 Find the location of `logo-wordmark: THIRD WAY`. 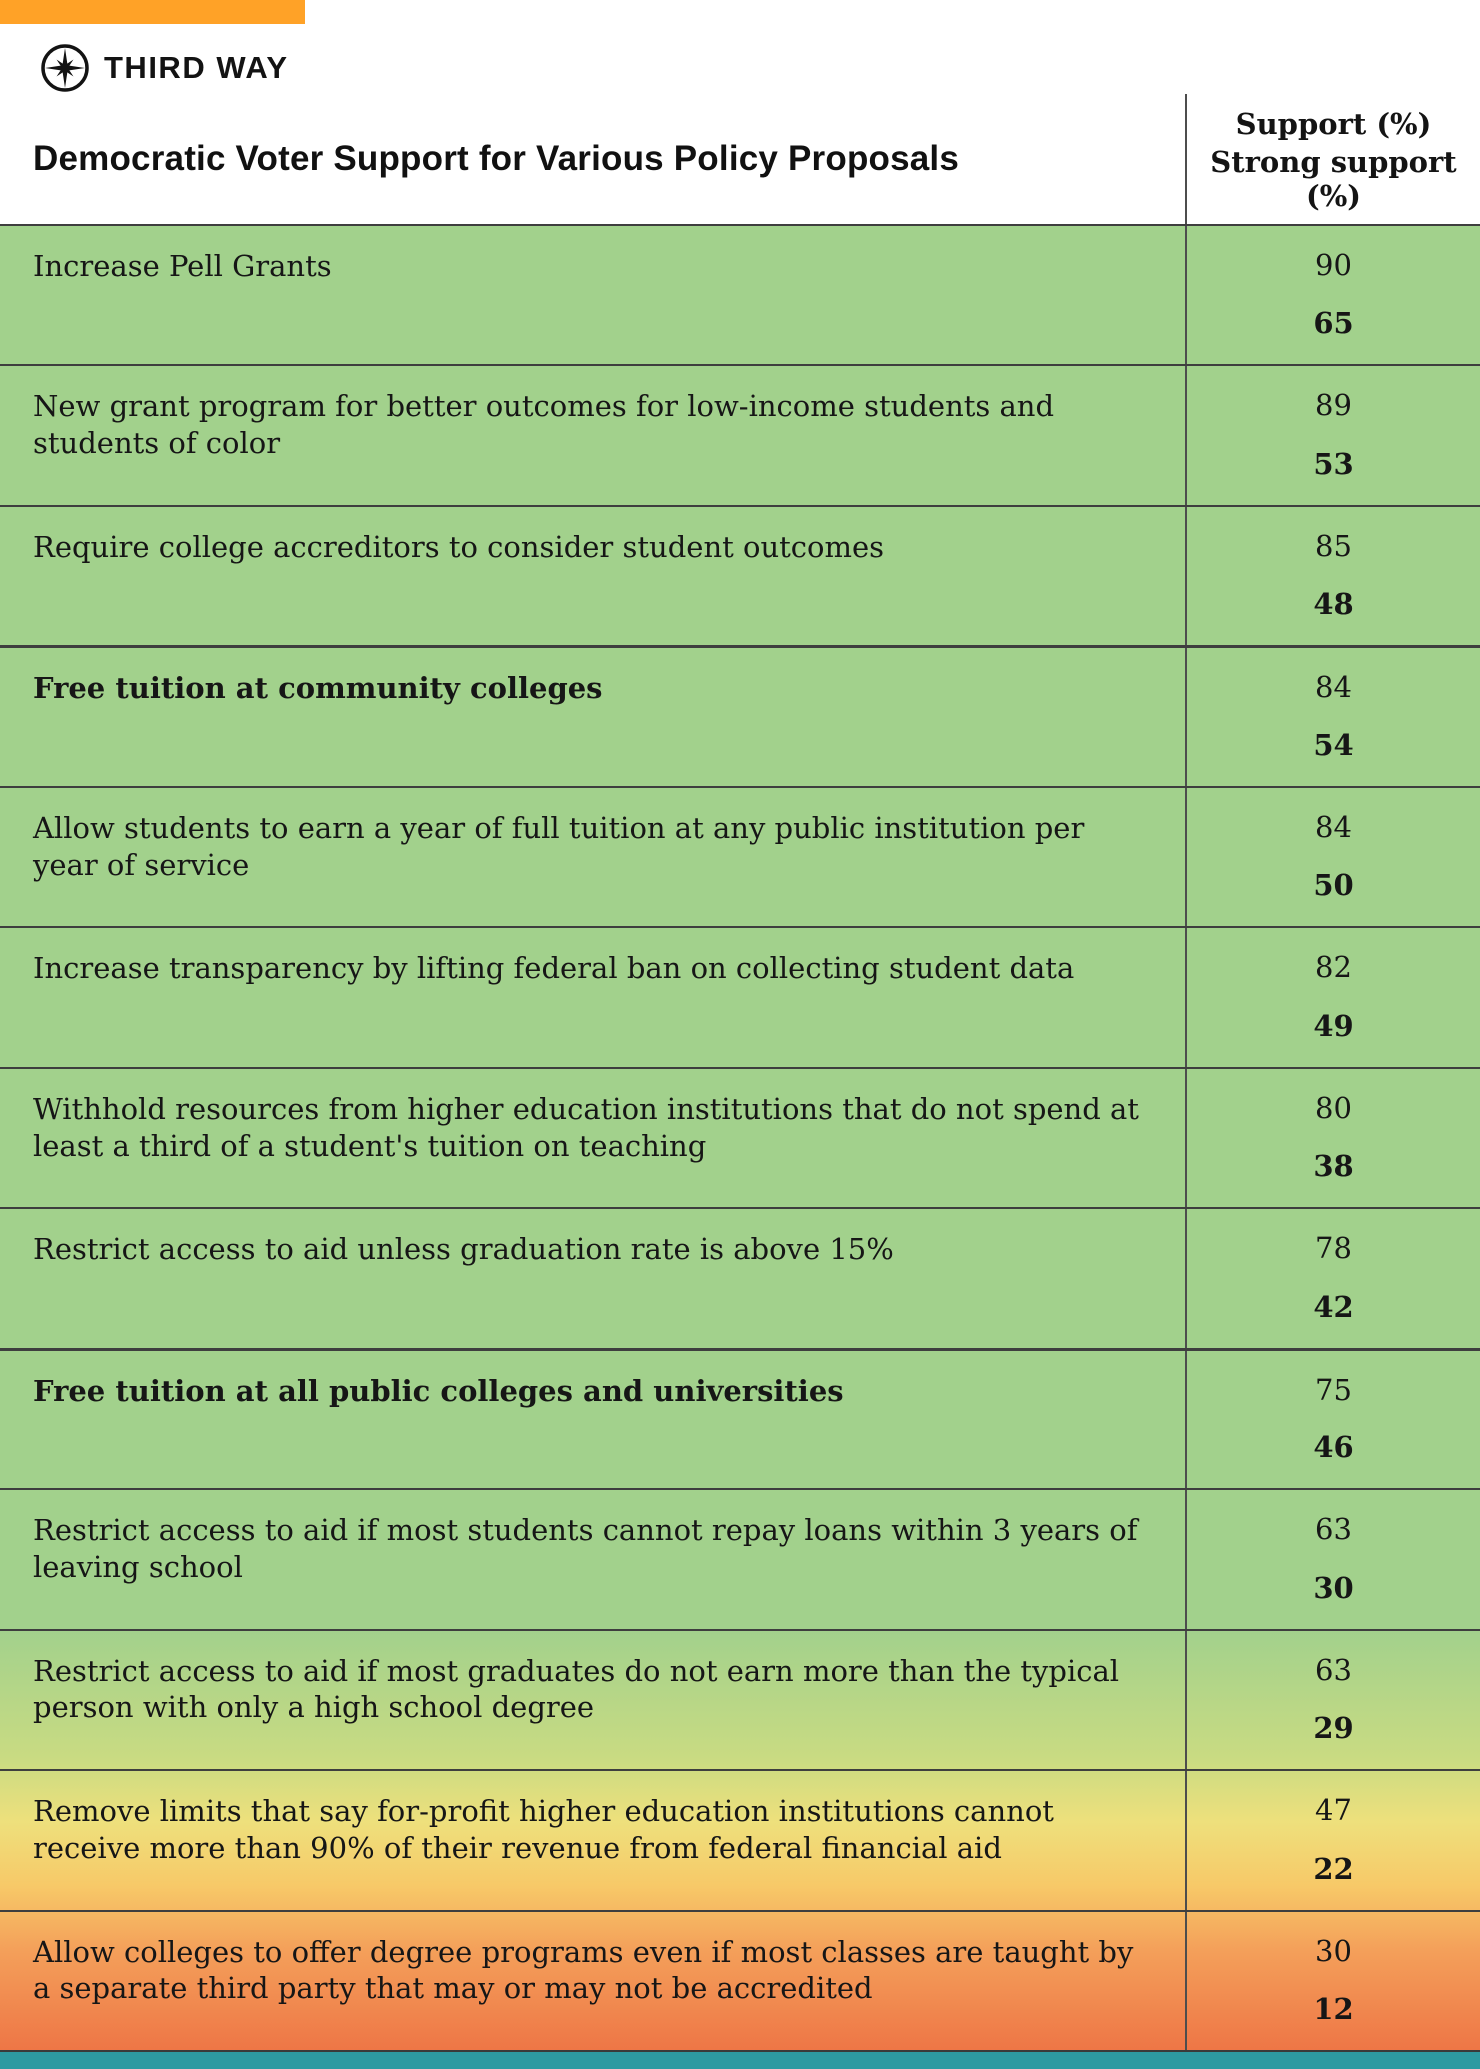

logo-wordmark: THIRD WAY is located at coordinates (196, 67).